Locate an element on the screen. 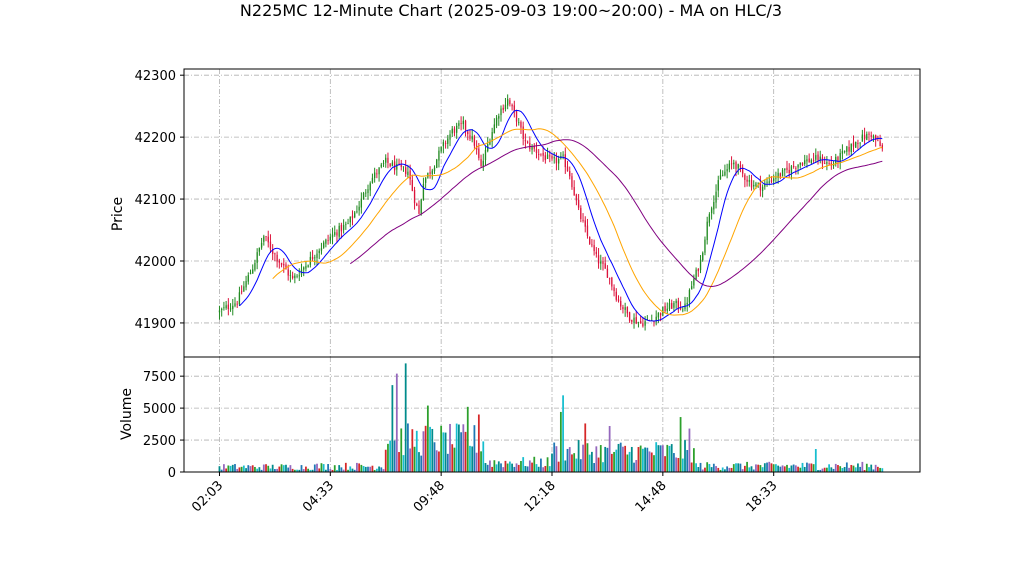  price-tick-label: 42300 is located at coordinates (155, 76).